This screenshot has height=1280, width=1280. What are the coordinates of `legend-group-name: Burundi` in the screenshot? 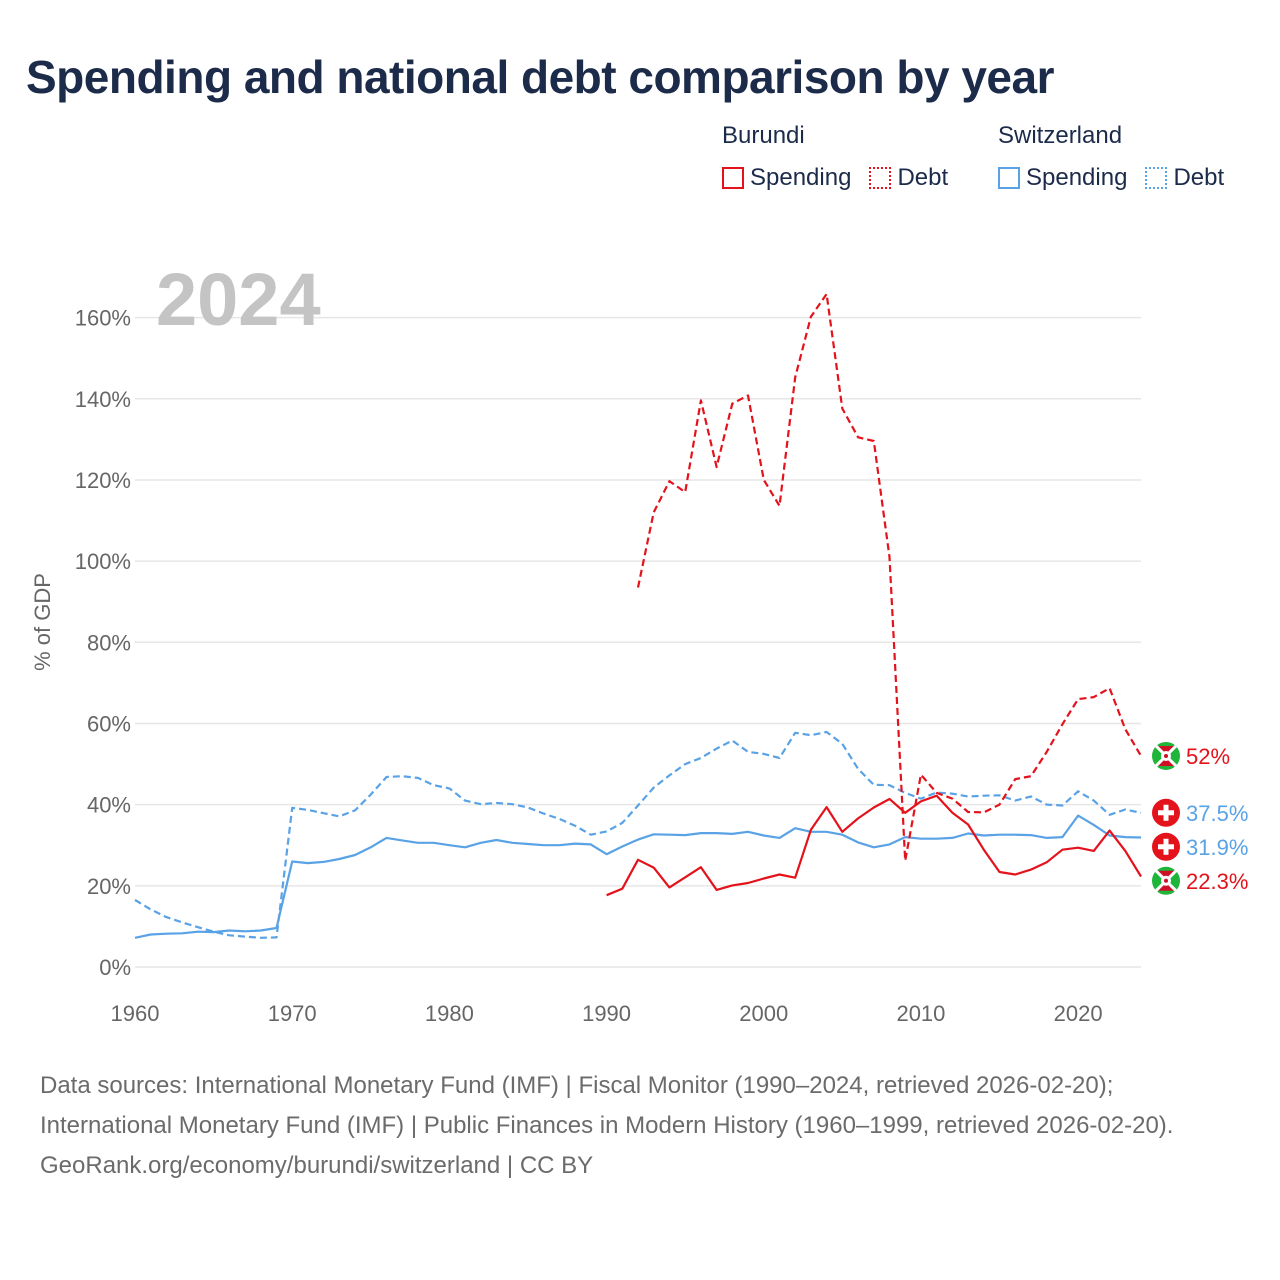 It's located at (763, 135).